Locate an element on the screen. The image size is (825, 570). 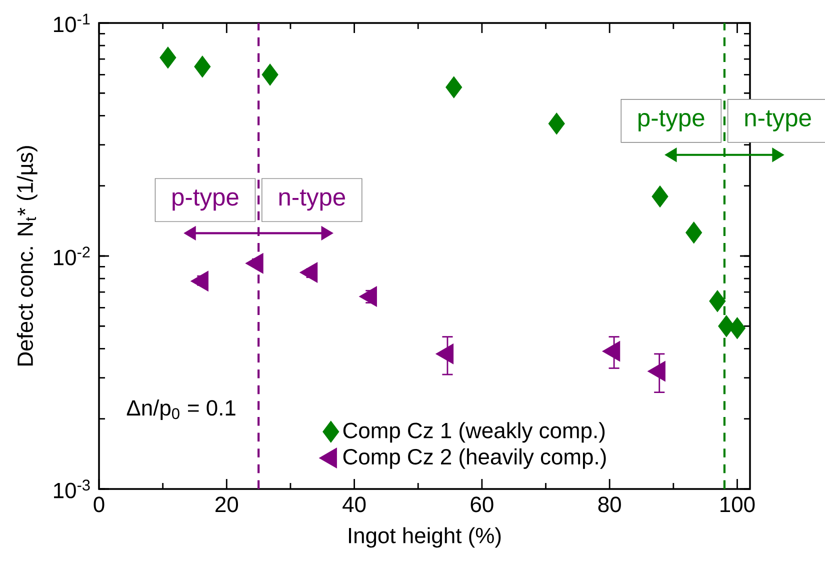
legend-label: Comp Cz 2 (heavily comp.) is located at coordinates (474, 458).